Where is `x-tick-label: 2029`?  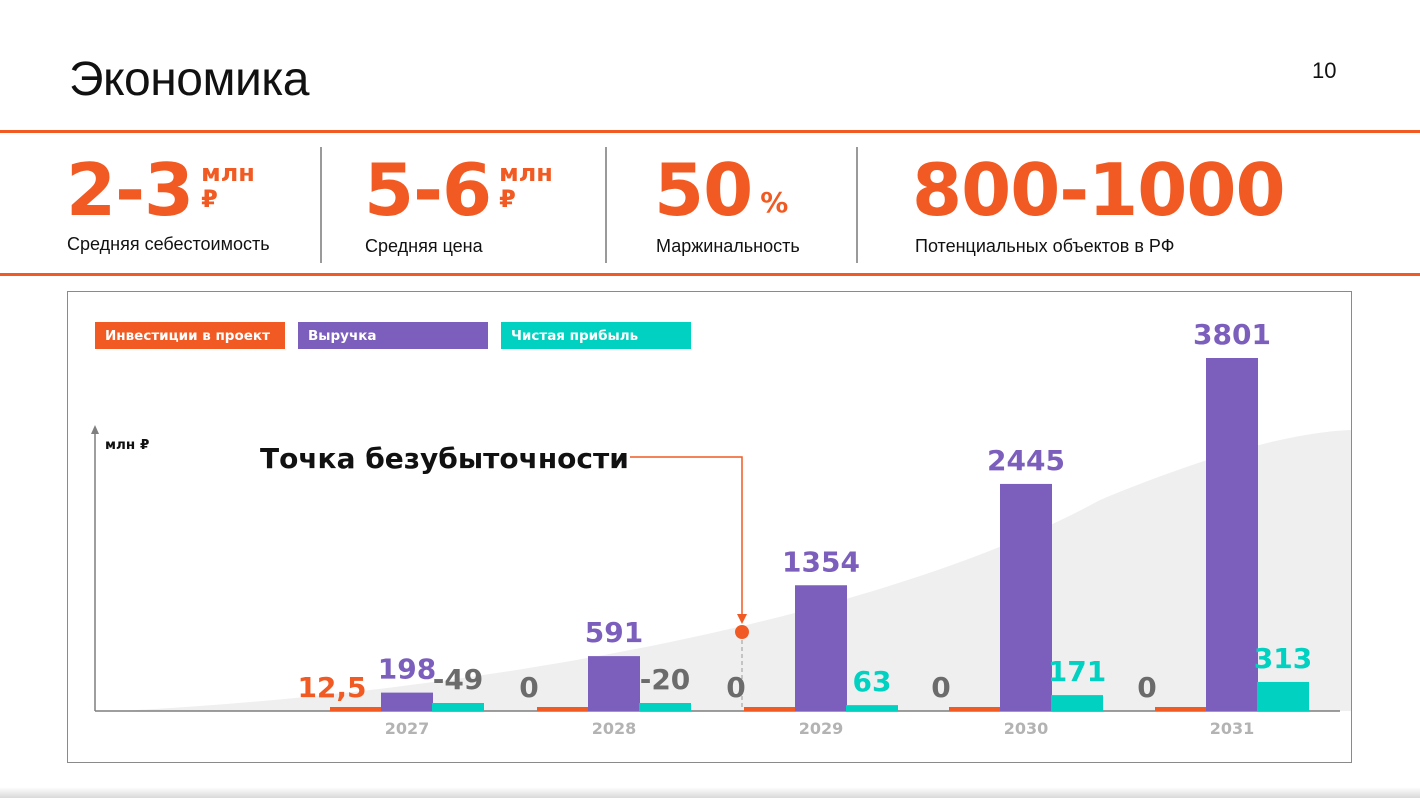 x-tick-label: 2029 is located at coordinates (821, 728).